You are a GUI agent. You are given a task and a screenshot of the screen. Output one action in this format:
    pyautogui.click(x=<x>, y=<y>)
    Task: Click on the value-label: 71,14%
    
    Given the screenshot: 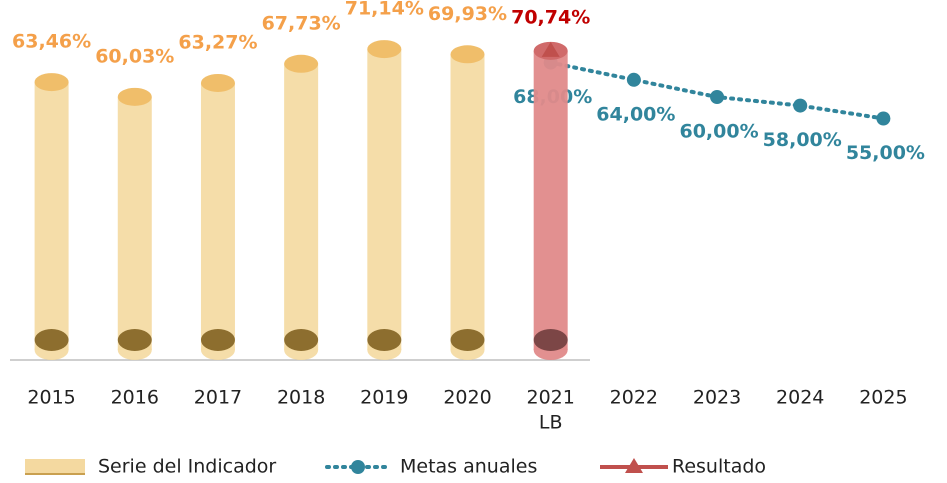 What is the action you would take?
    pyautogui.click(x=384, y=10)
    